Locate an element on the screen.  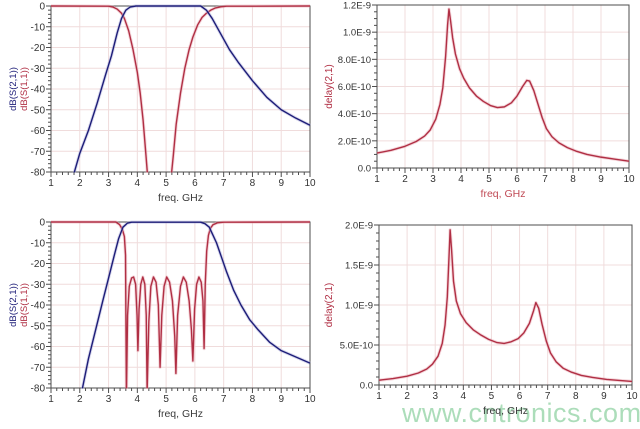
y-tick-label: 6.0E-10 is located at coordinates (354, 87).